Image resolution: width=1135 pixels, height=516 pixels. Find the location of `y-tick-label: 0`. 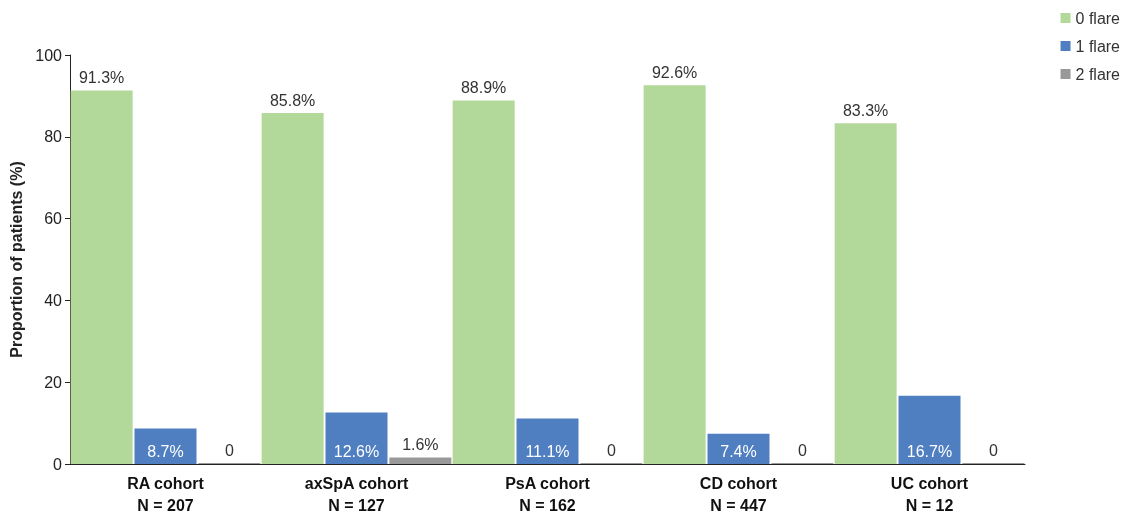

y-tick-label: 0 is located at coordinates (58, 464).